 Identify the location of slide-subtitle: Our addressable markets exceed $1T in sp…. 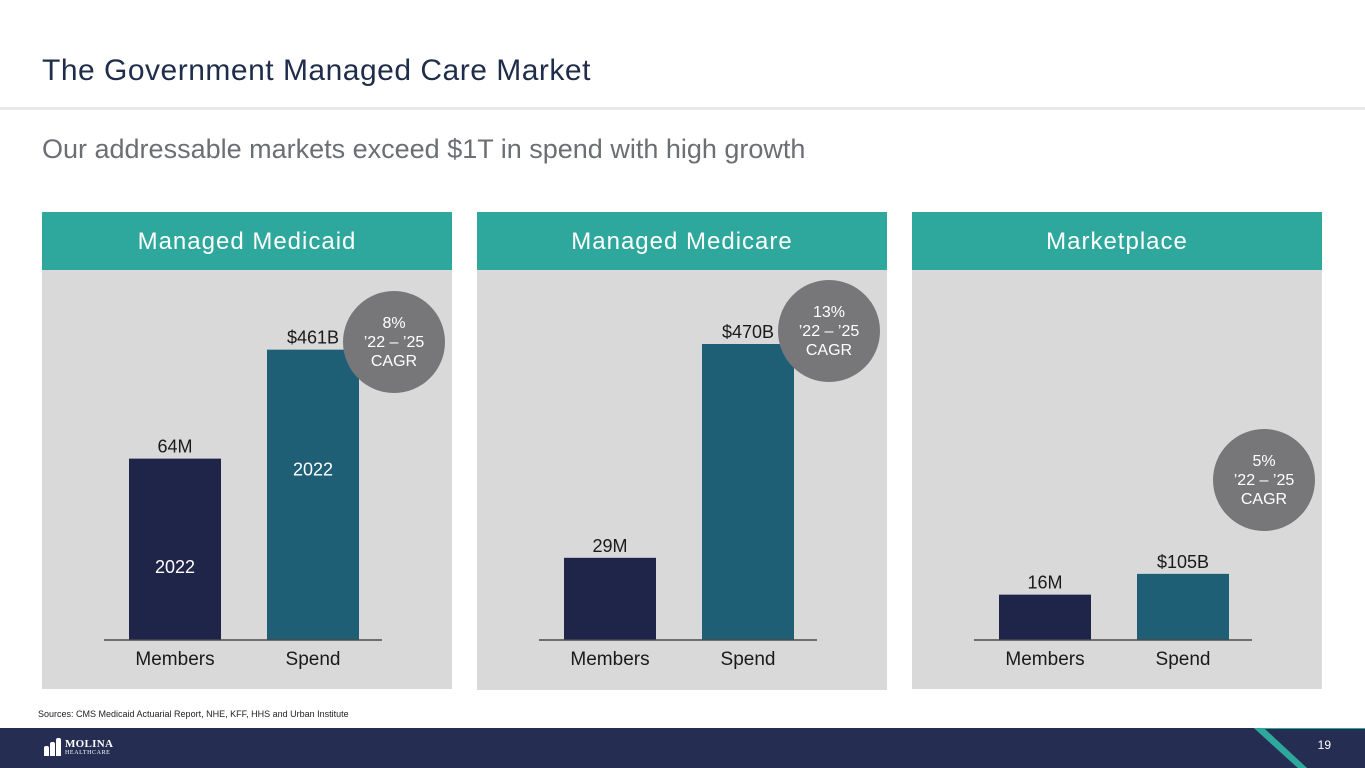
(424, 149).